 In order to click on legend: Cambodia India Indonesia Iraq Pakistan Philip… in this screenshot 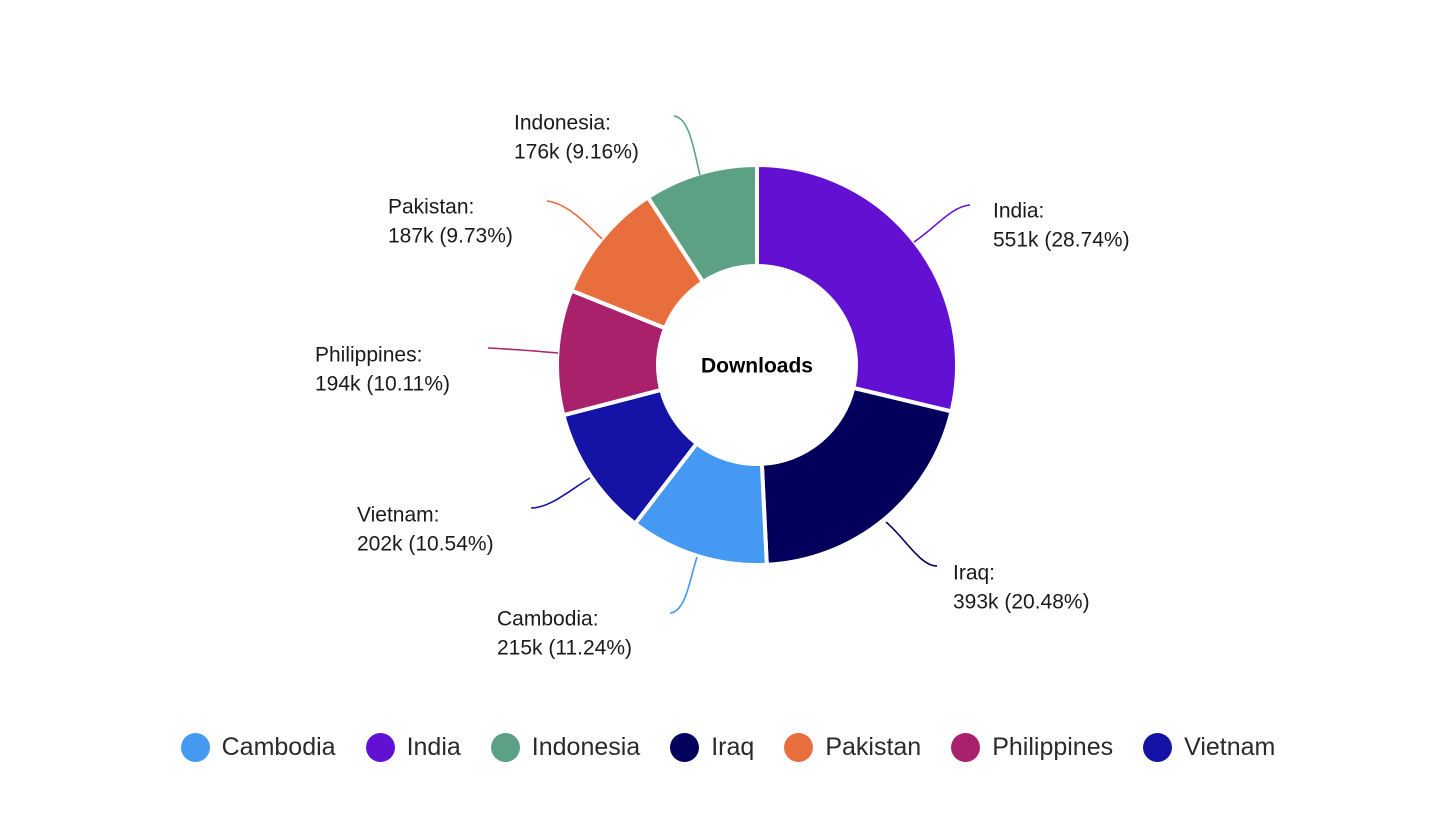, I will do `click(728, 747)`.